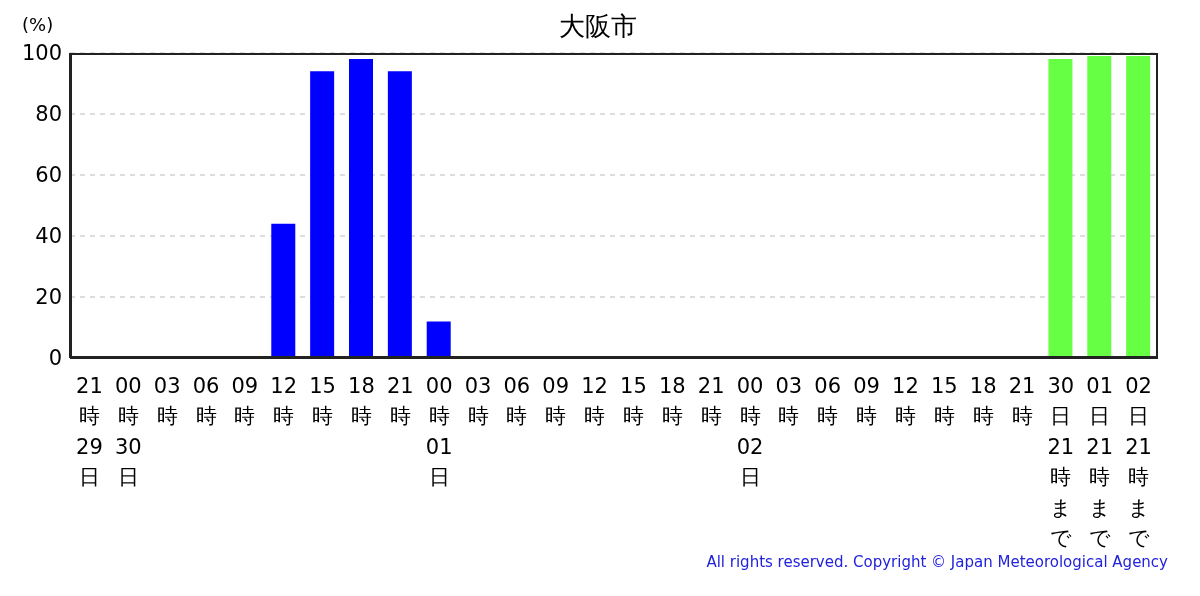 The image size is (1200, 596). What do you see at coordinates (41, 53) in the screenshot?
I see `y-tick-label: 100` at bounding box center [41, 53].